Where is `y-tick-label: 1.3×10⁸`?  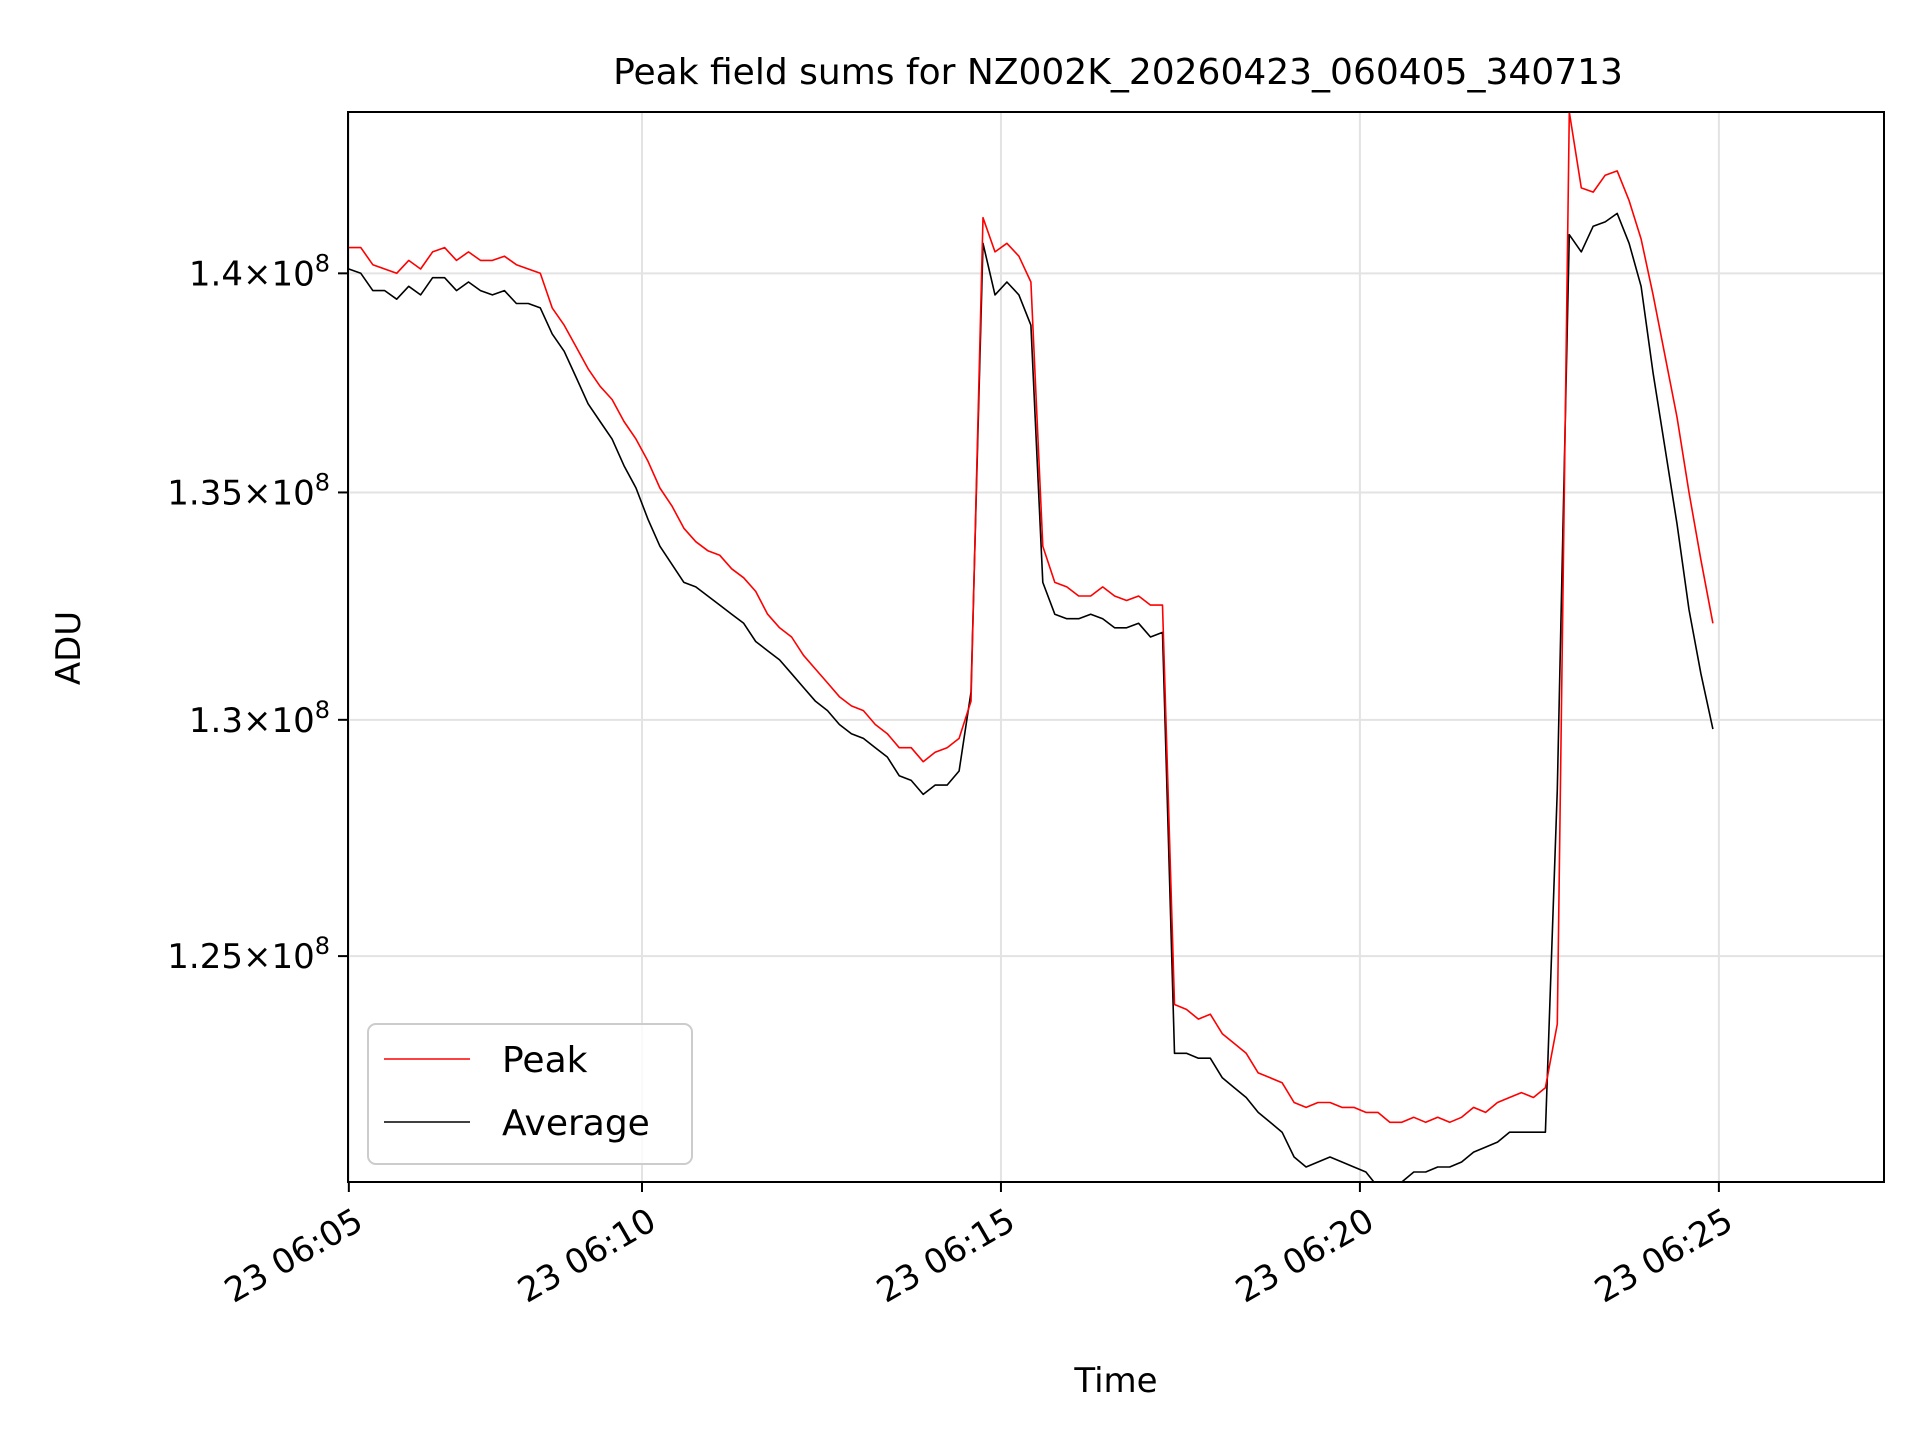 y-tick-label: 1.3×10⁸ is located at coordinates (259, 718).